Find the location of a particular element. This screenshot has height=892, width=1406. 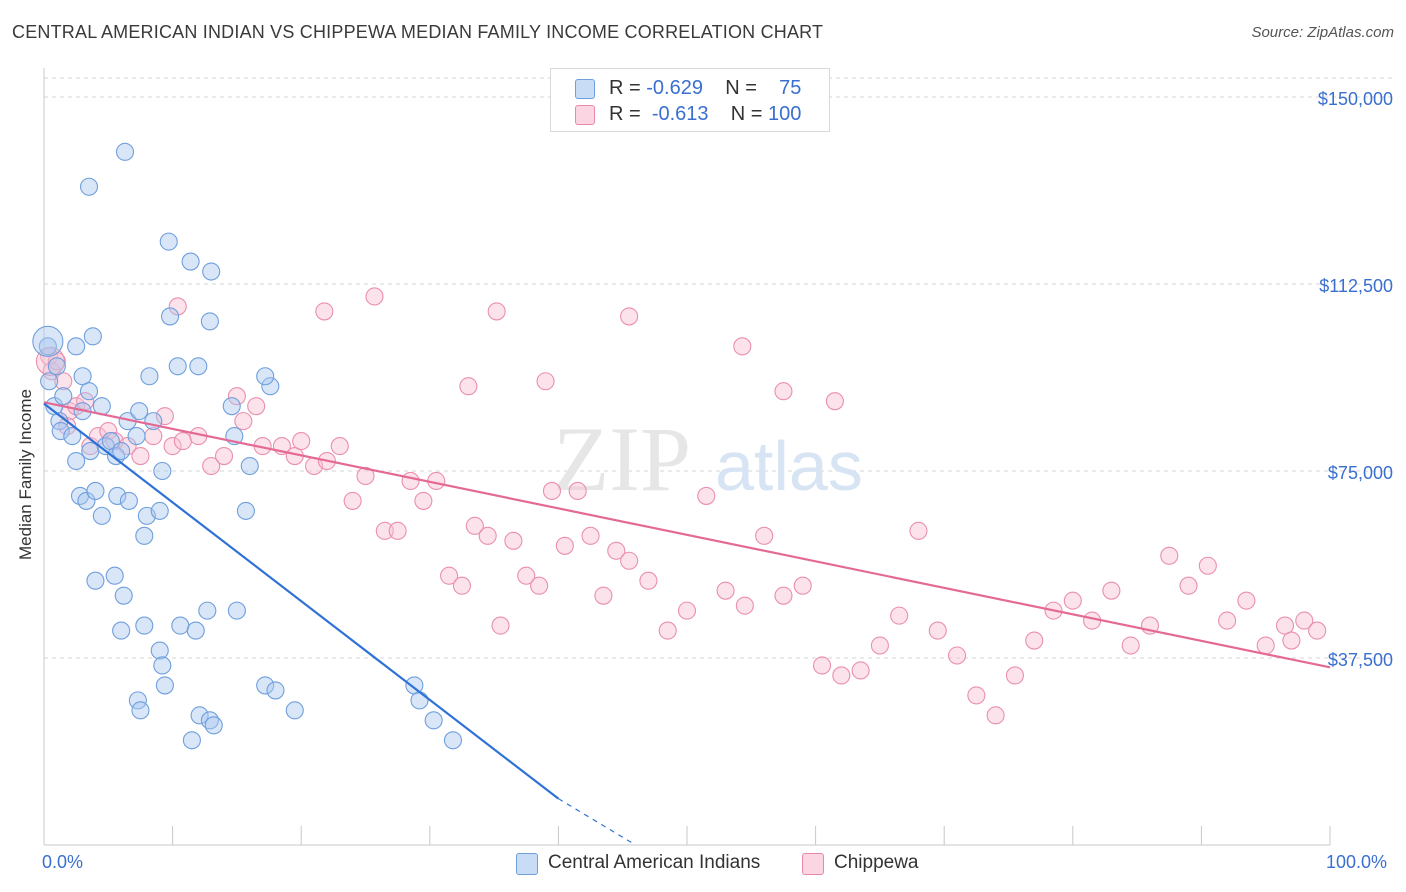

source-label: Source: ZipAtlas.com is located at coordinates (1322, 32).